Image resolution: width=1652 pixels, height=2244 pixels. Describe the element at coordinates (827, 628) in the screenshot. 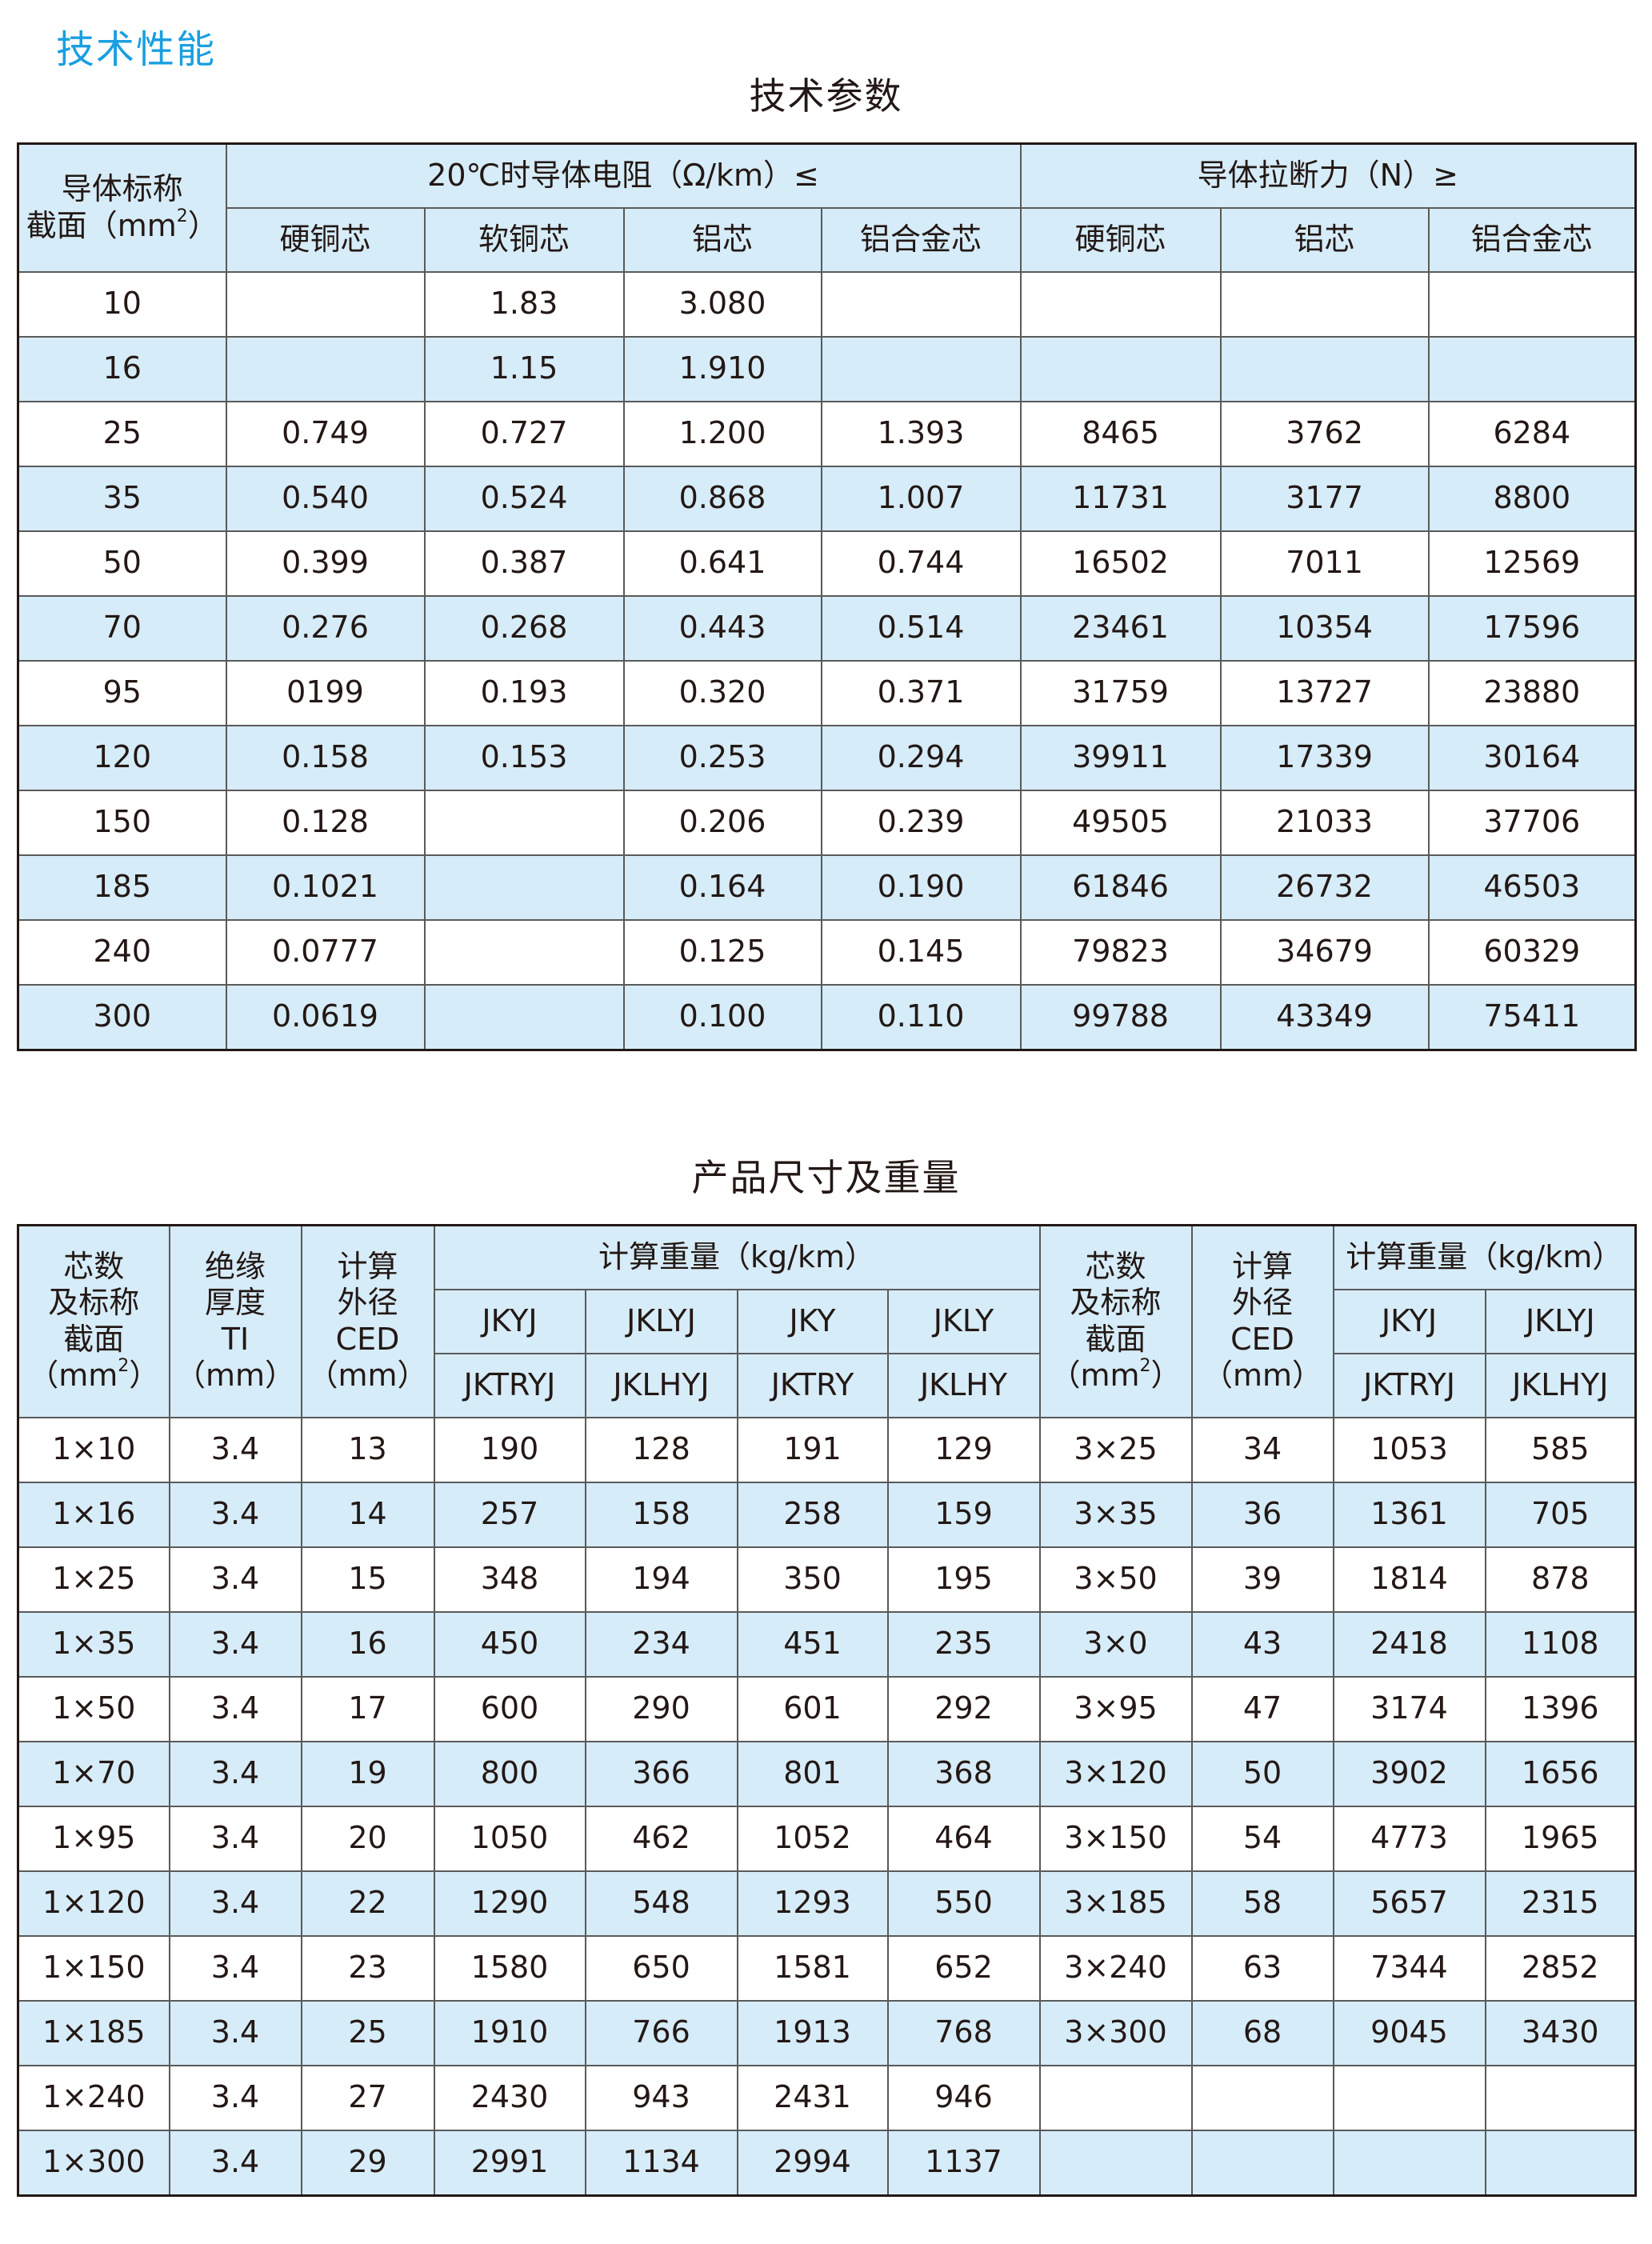

I see `table-row: 70 0.276 0.268 0.443 0.514 23461 10354 17596` at that location.